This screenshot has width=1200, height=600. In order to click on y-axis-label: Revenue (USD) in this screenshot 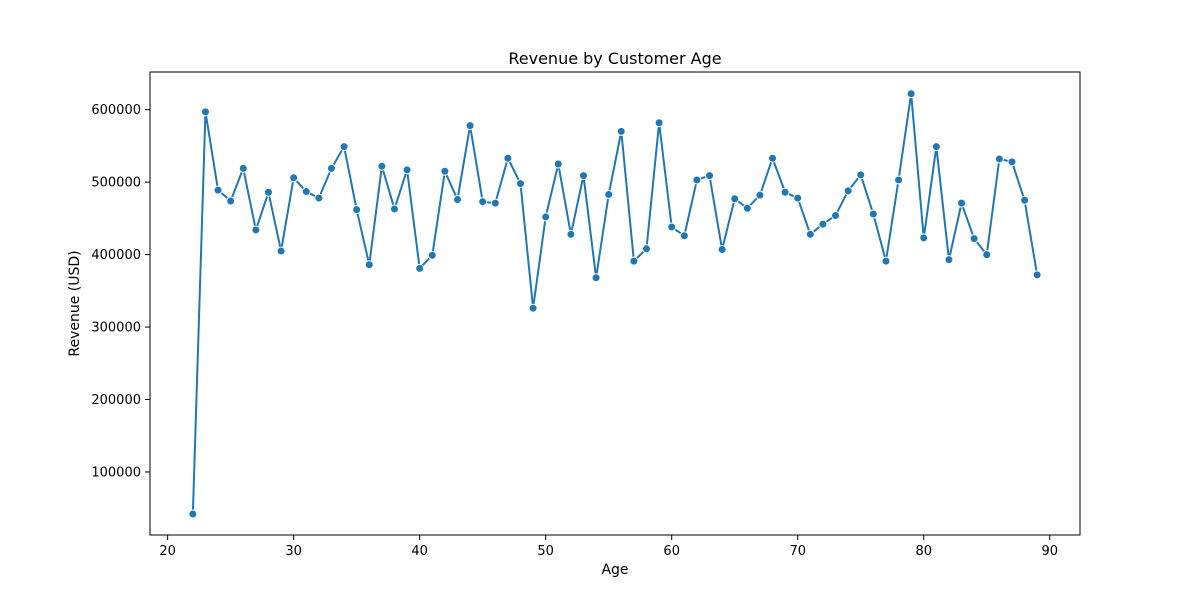, I will do `click(75, 303)`.